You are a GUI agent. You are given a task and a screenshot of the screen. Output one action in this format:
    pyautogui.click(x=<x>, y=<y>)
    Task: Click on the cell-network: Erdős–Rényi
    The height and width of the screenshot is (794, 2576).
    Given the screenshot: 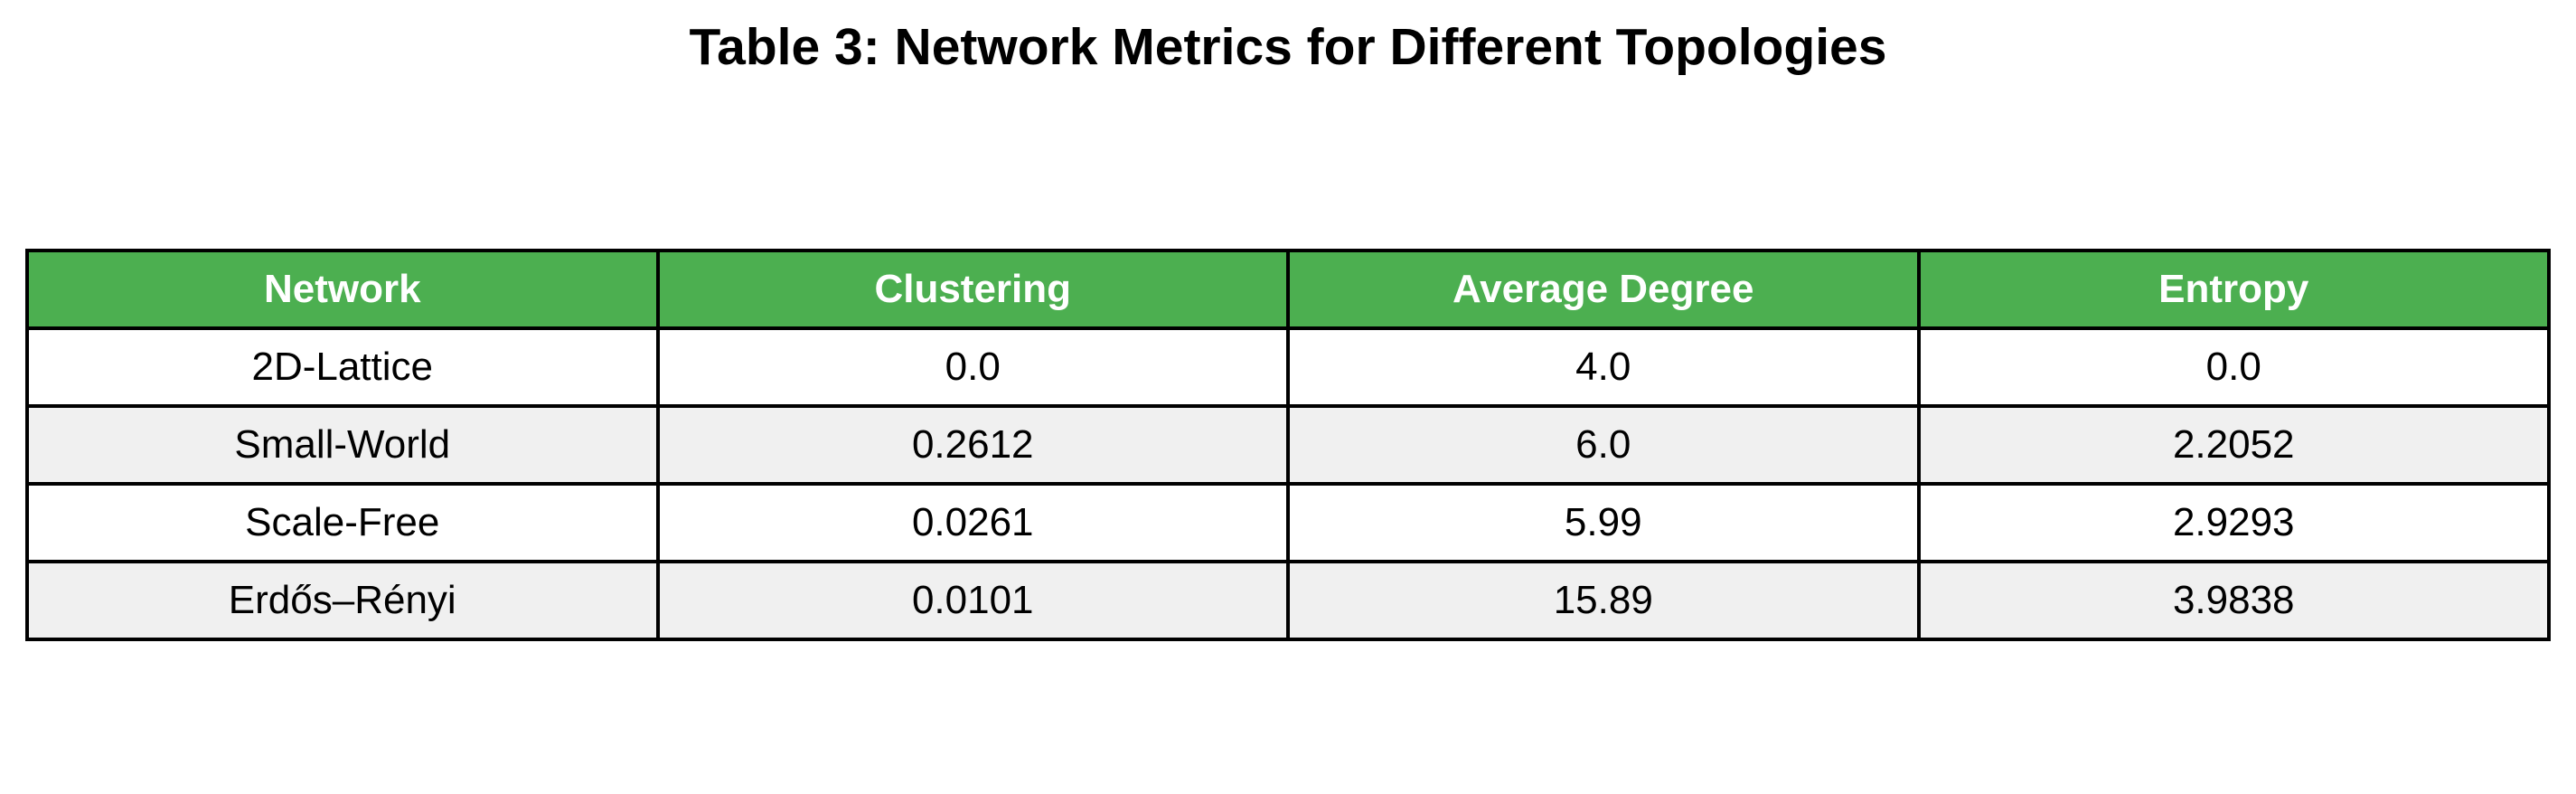 What is the action you would take?
    pyautogui.click(x=342, y=600)
    